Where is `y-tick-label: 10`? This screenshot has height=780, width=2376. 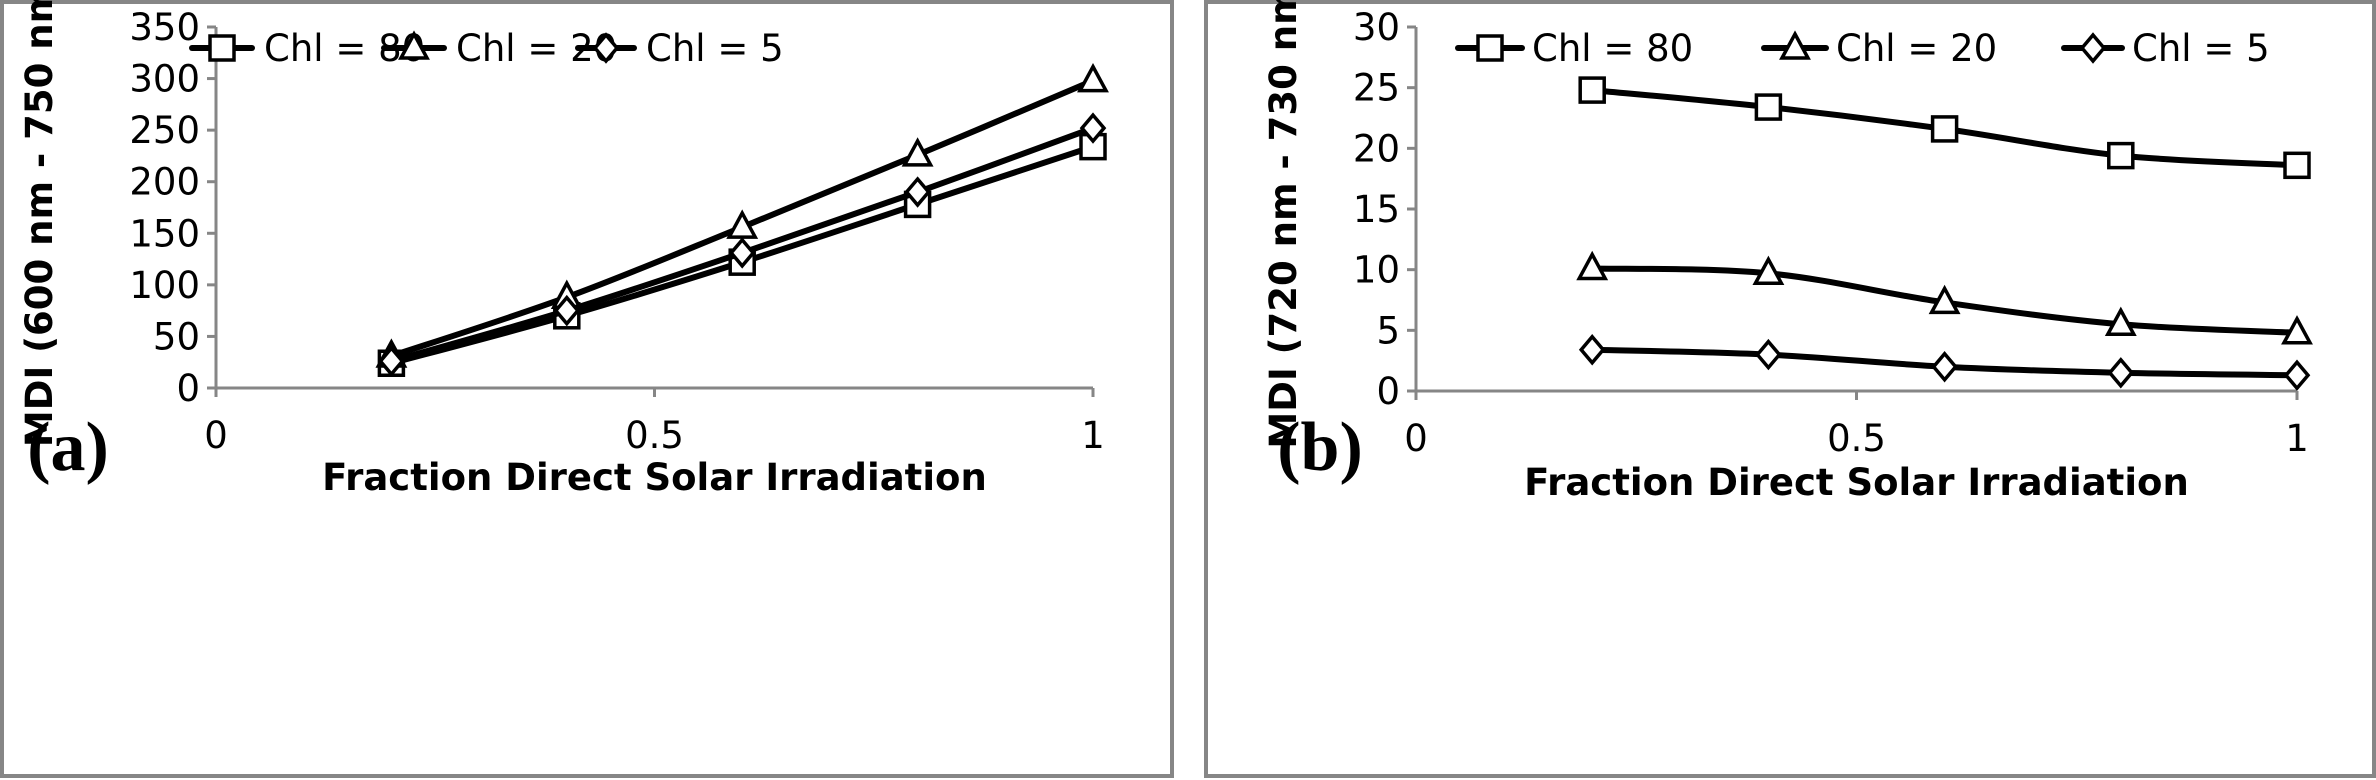
y-tick-label: 10 is located at coordinates (1376, 270).